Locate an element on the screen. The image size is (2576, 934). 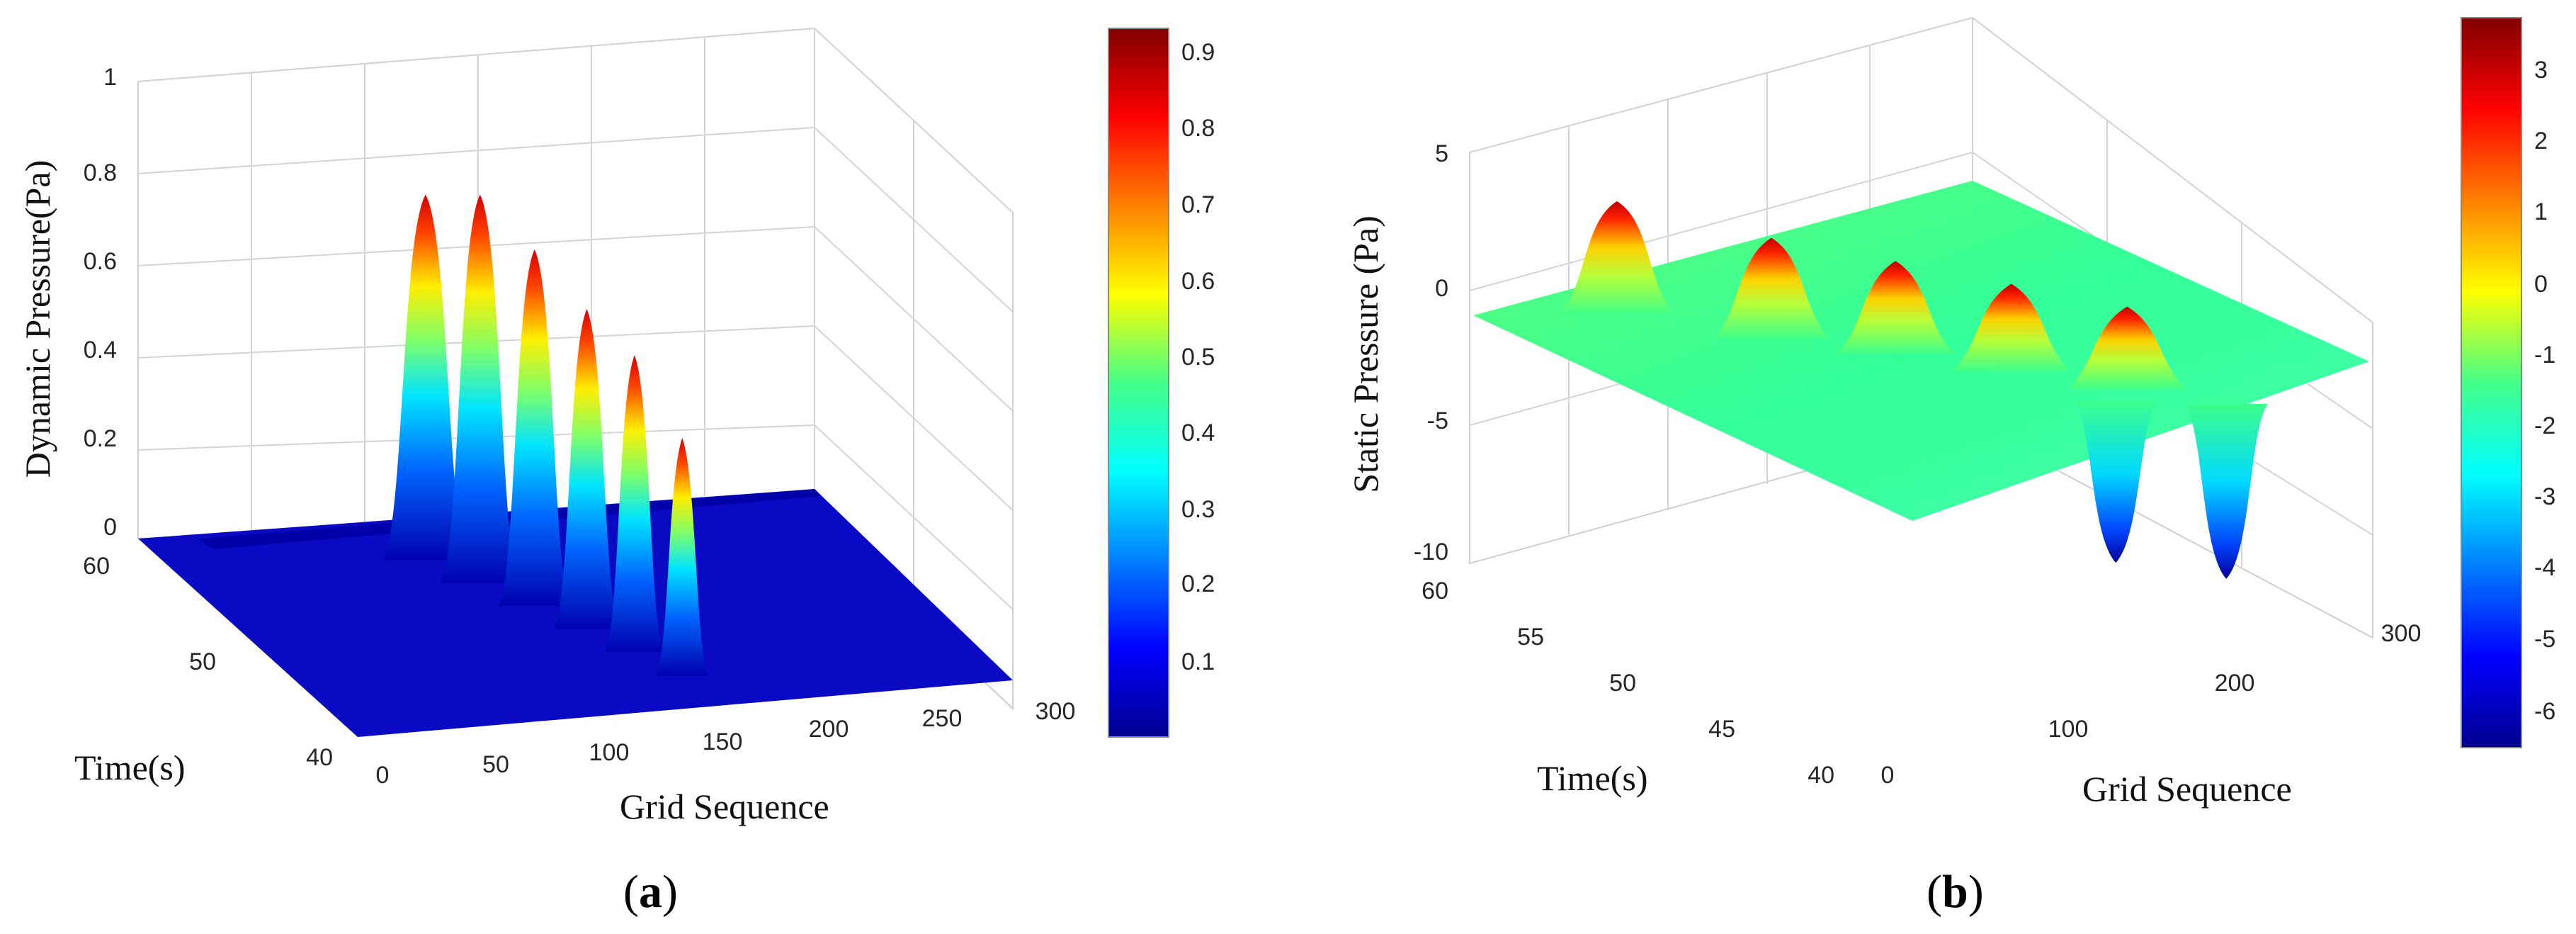
panel-b-x-ticks: 0 100 200 300 is located at coordinates (2151, 704).